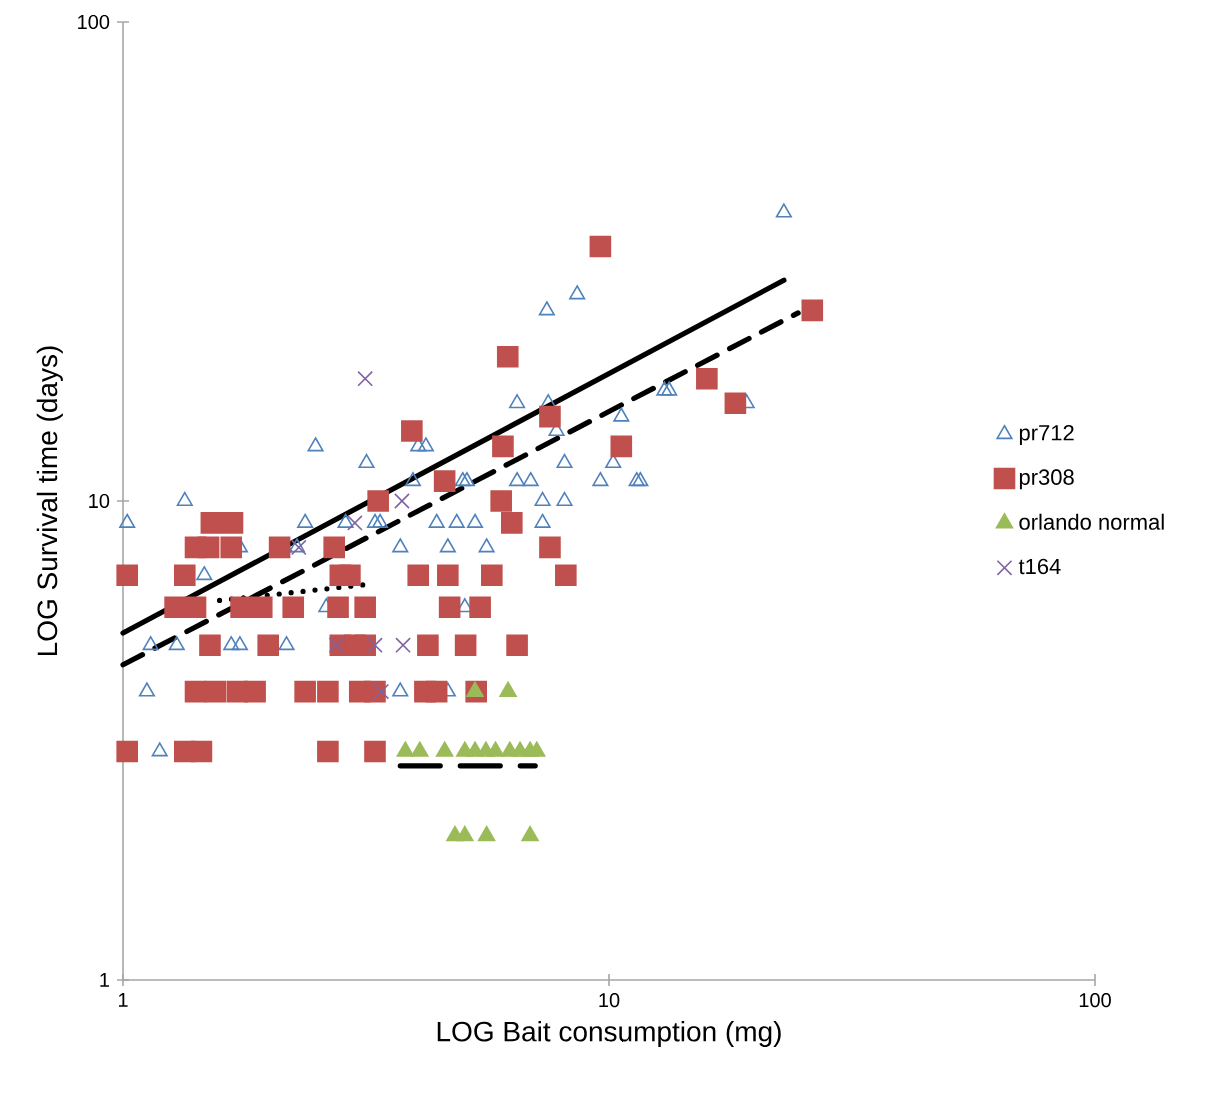 Image resolution: width=1228 pixels, height=1099 pixels. I want to click on x-tick-label: 10, so click(609, 1000).